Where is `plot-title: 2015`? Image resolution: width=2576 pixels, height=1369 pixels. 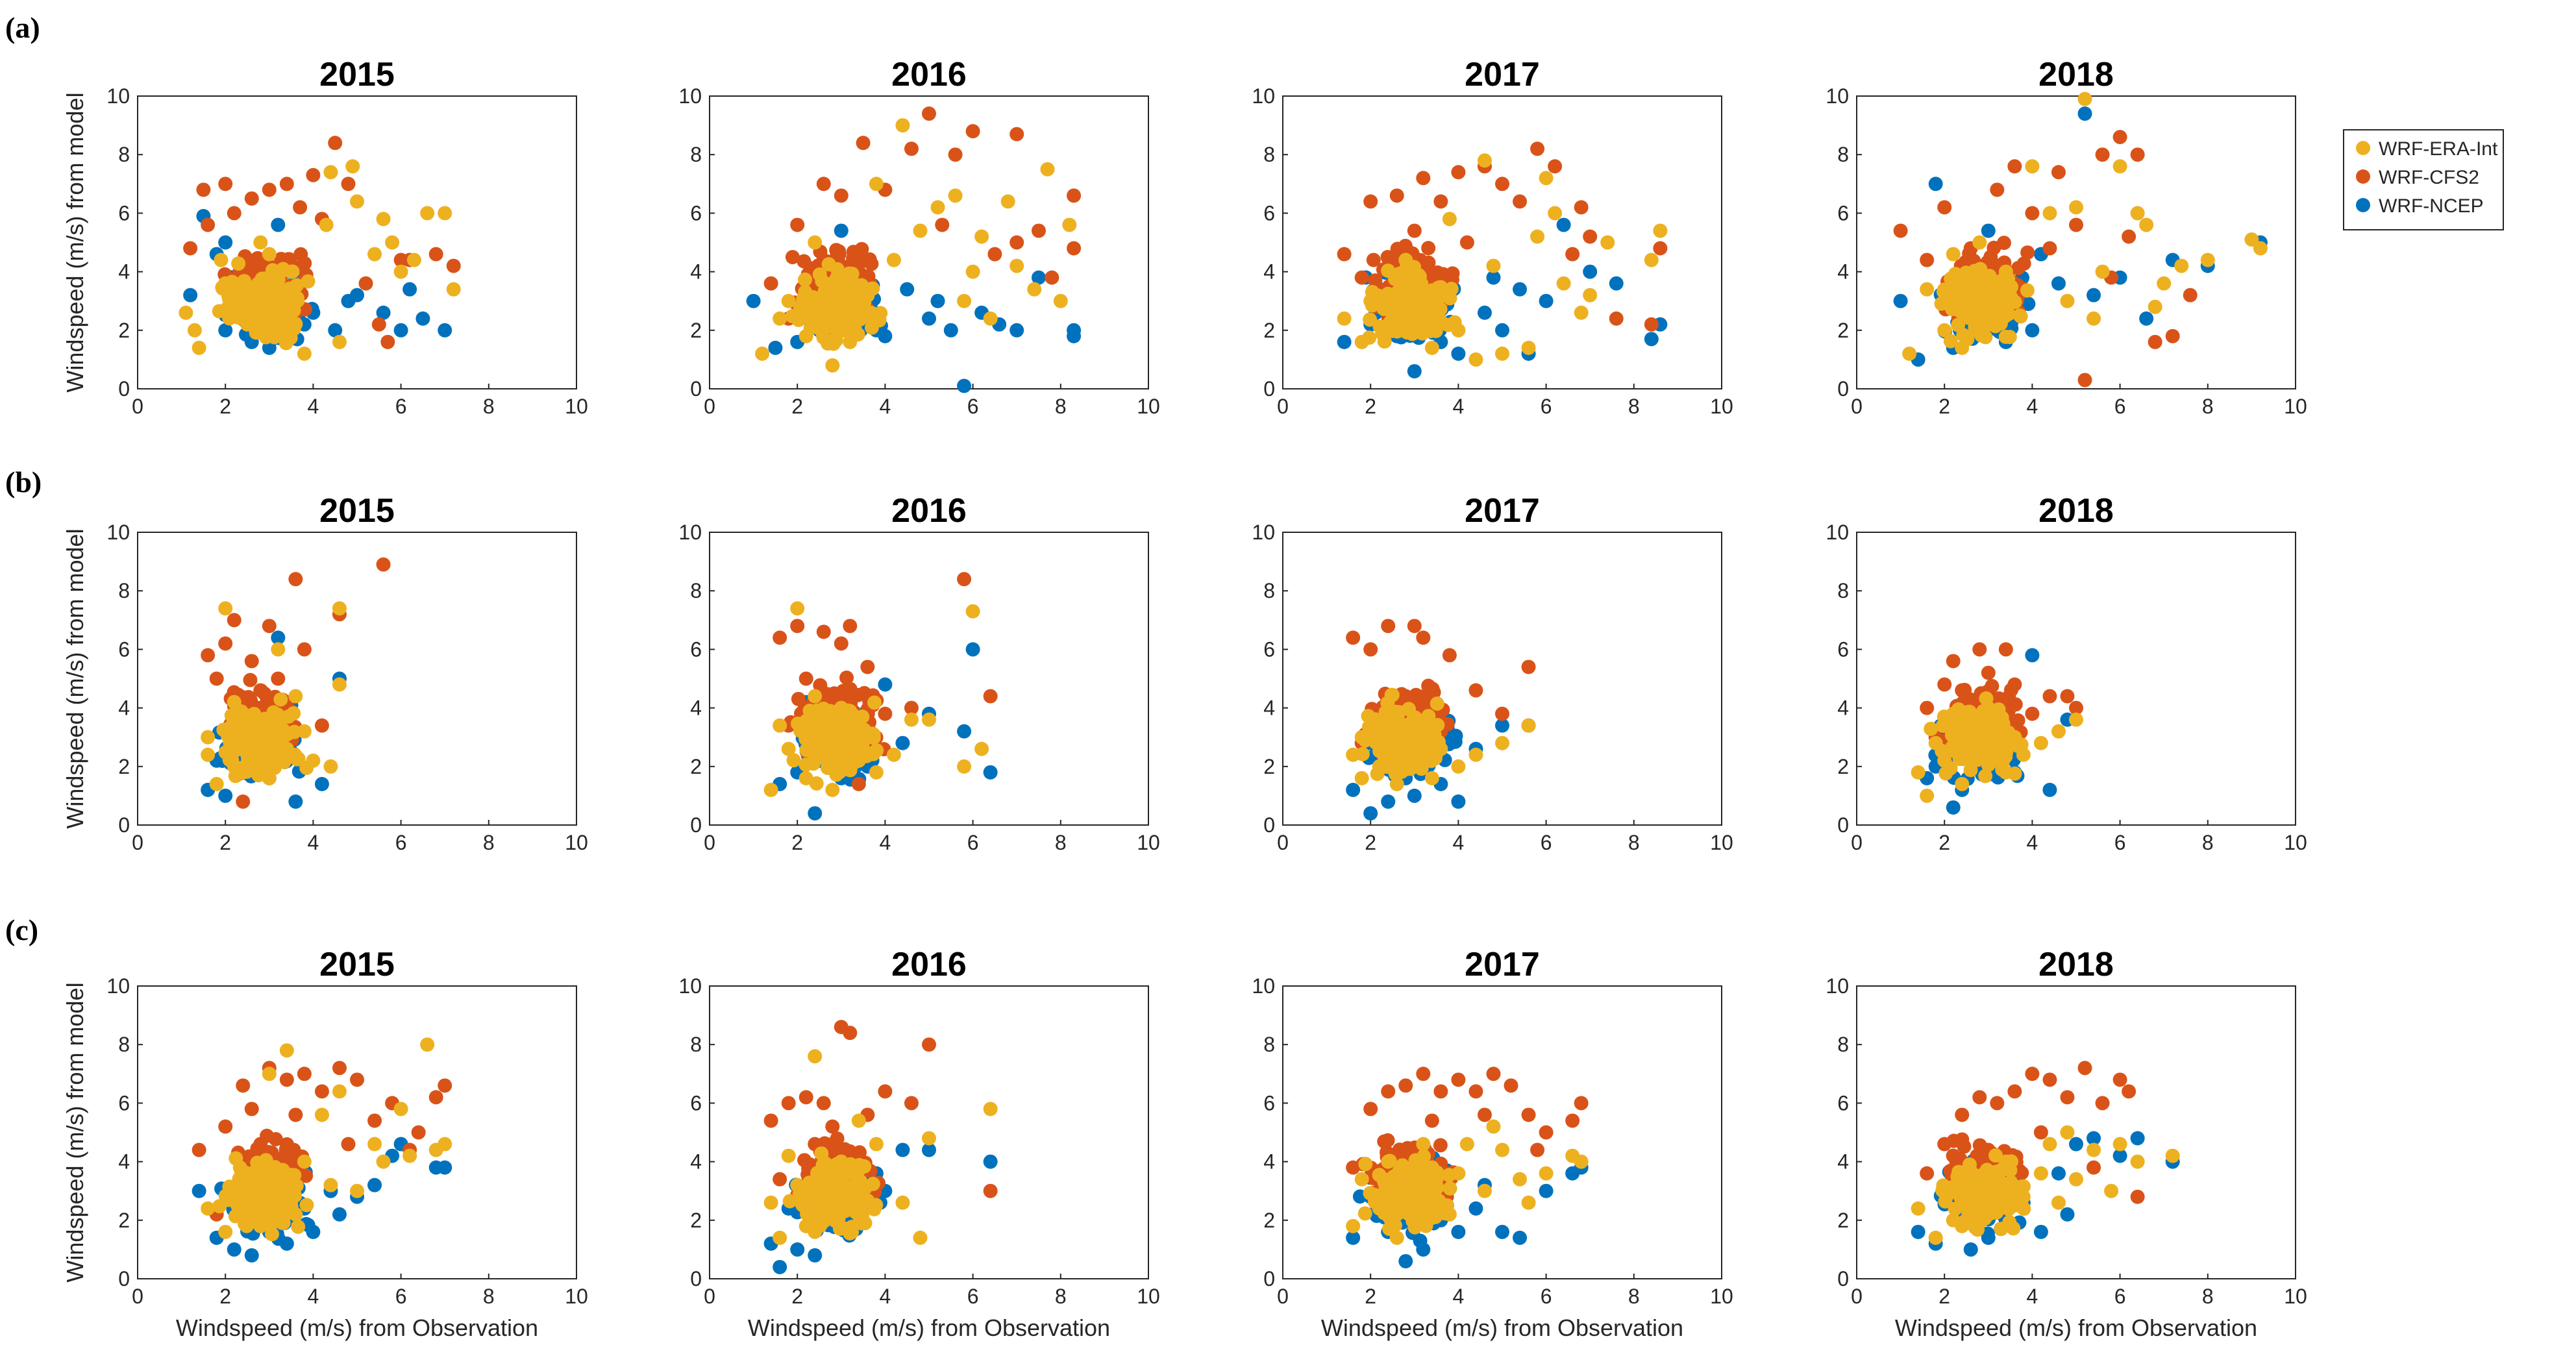 plot-title: 2015 is located at coordinates (357, 965).